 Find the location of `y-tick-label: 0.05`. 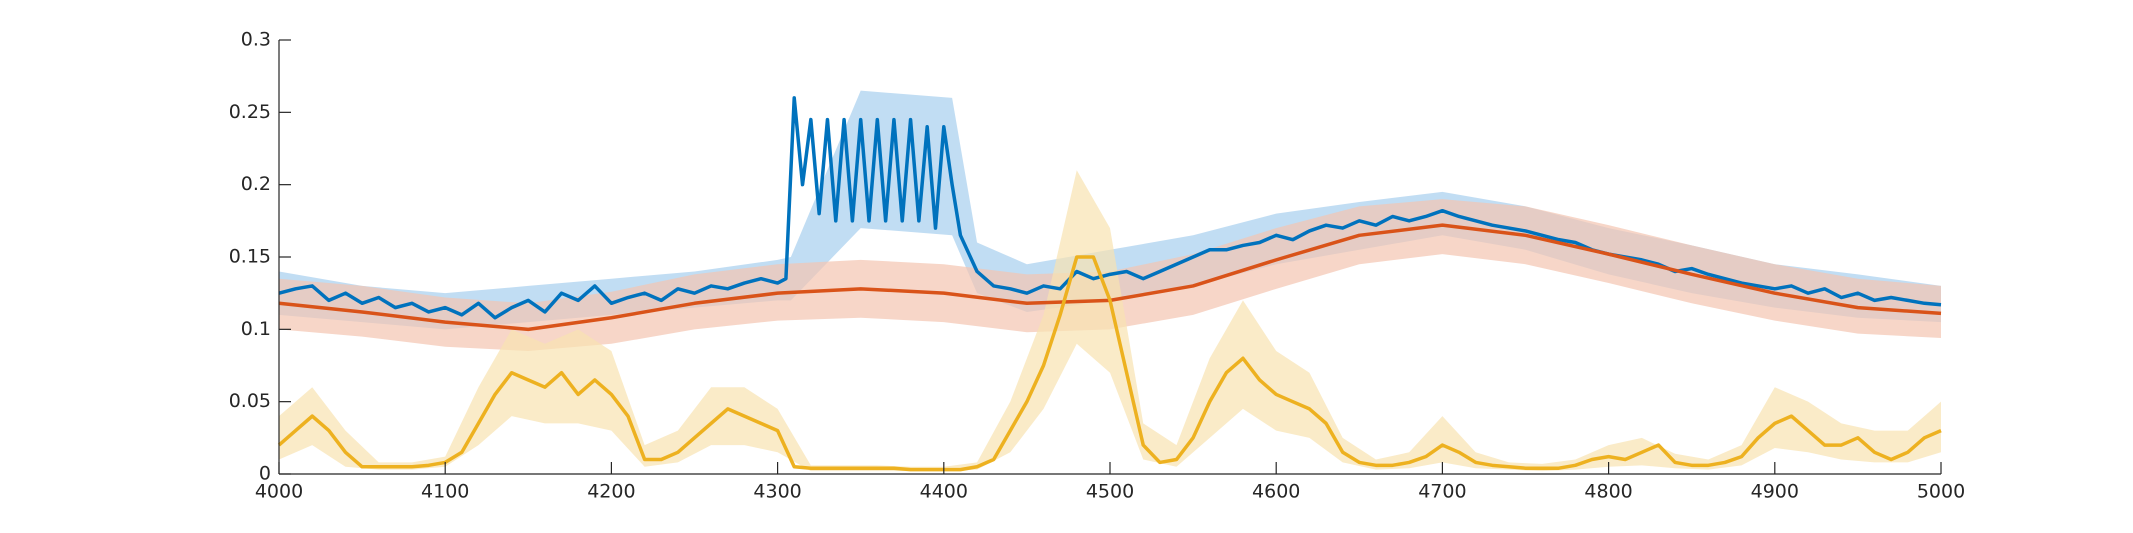

y-tick-label: 0.05 is located at coordinates (250, 401).